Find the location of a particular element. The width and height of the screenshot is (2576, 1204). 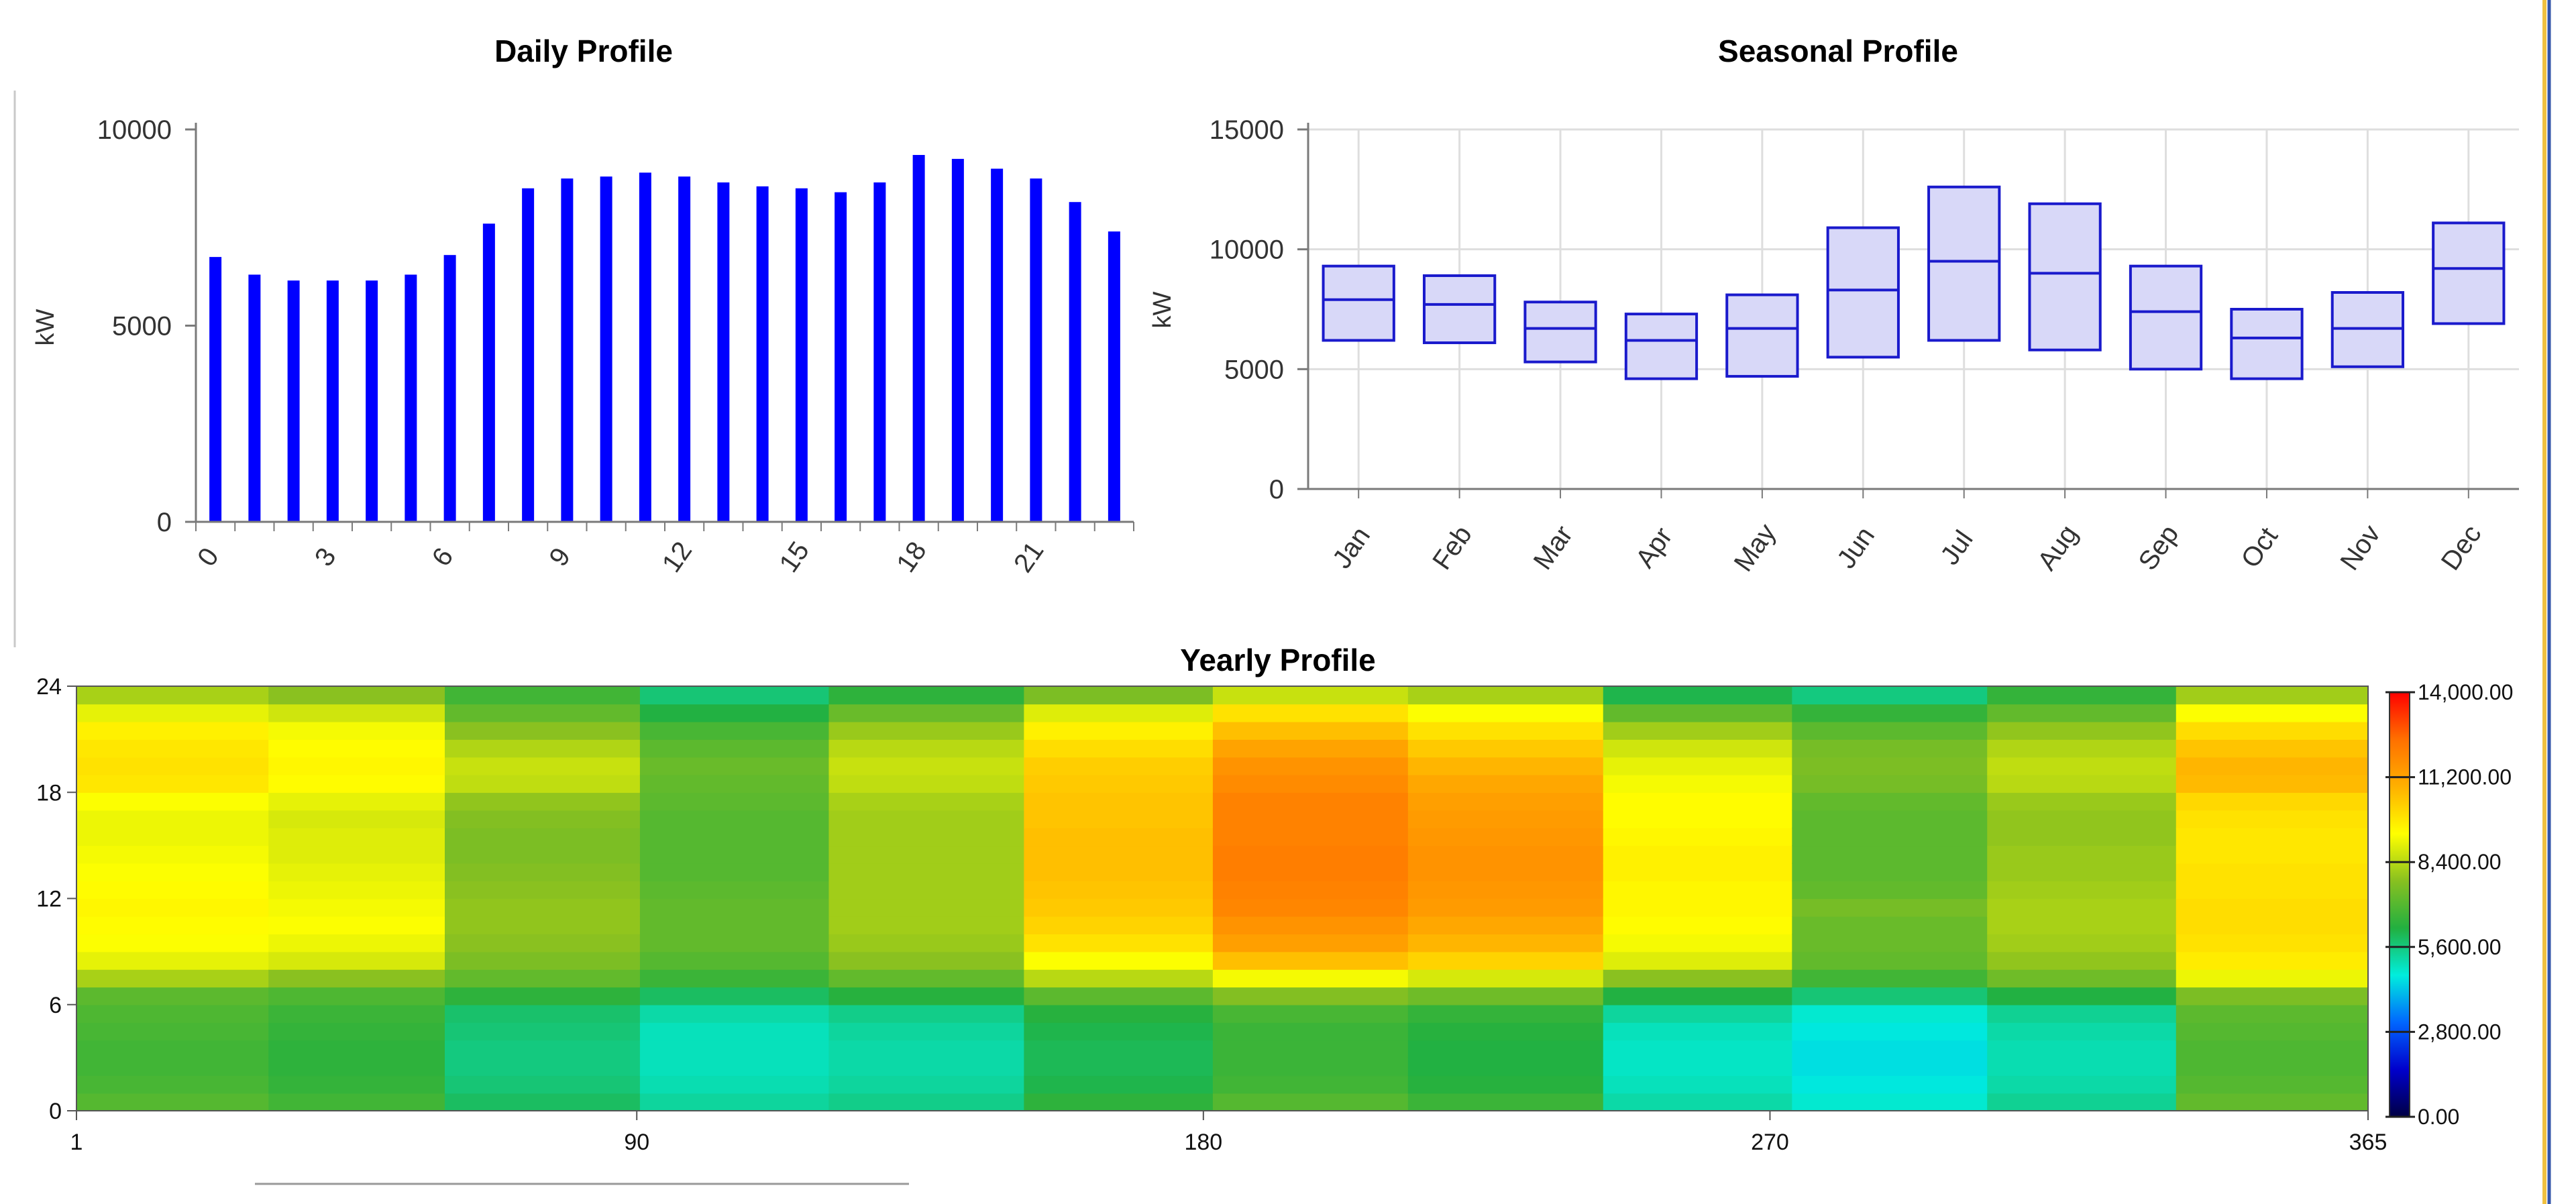

yearly-y-ticks: 0 6 12 18 24 is located at coordinates (56, 899).